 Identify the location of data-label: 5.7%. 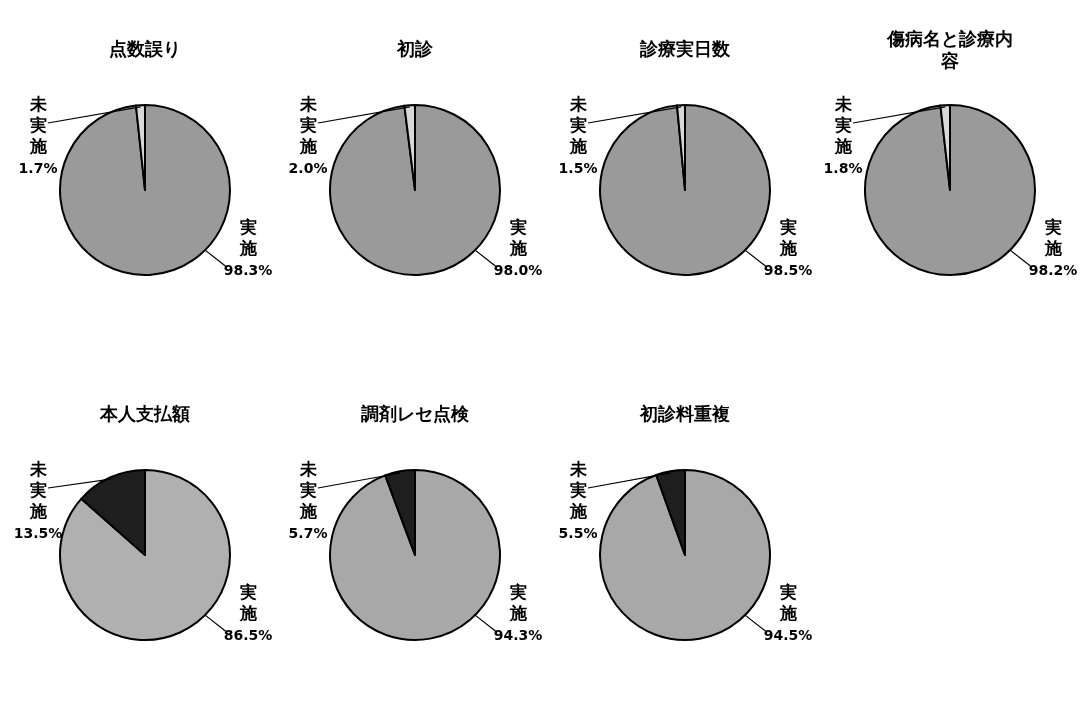
(308, 533).